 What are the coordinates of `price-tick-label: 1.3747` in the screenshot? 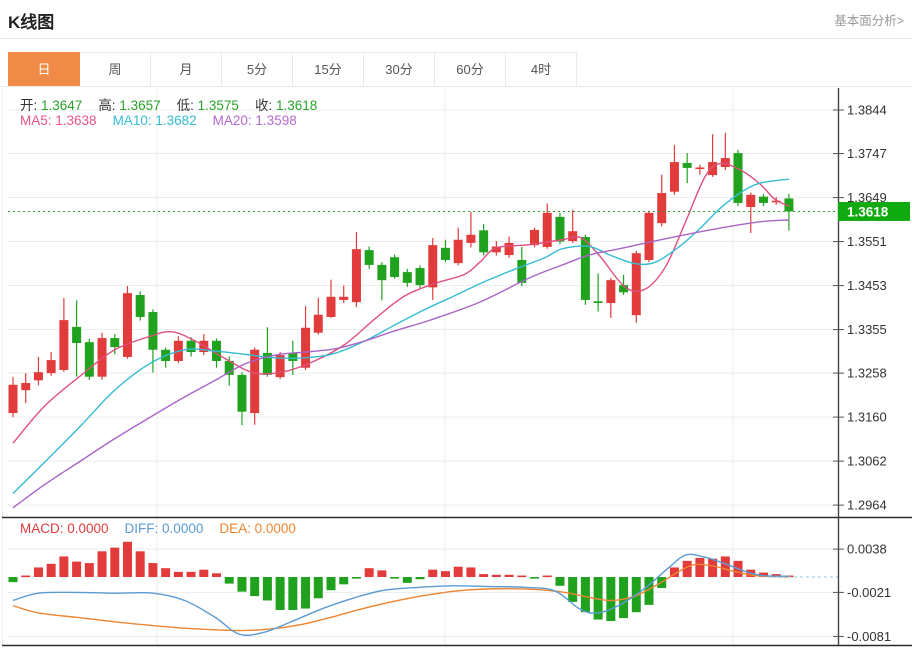 It's located at (867, 153).